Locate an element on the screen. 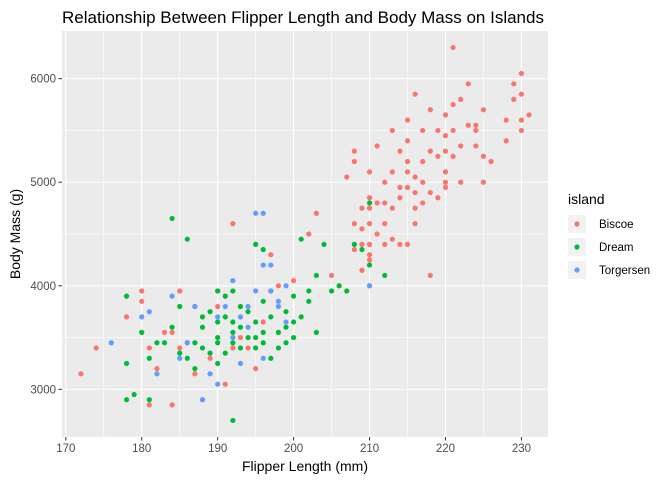 The height and width of the screenshot is (480, 672). y-tick-label: 4000 is located at coordinates (43, 287).